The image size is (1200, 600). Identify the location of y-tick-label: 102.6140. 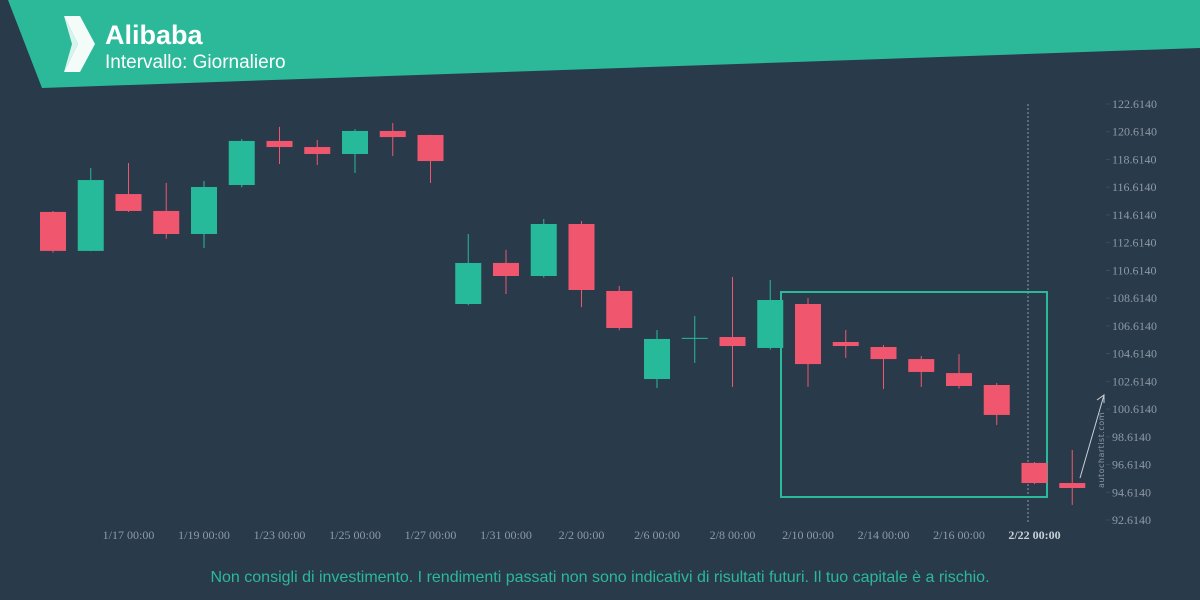
(1134, 381).